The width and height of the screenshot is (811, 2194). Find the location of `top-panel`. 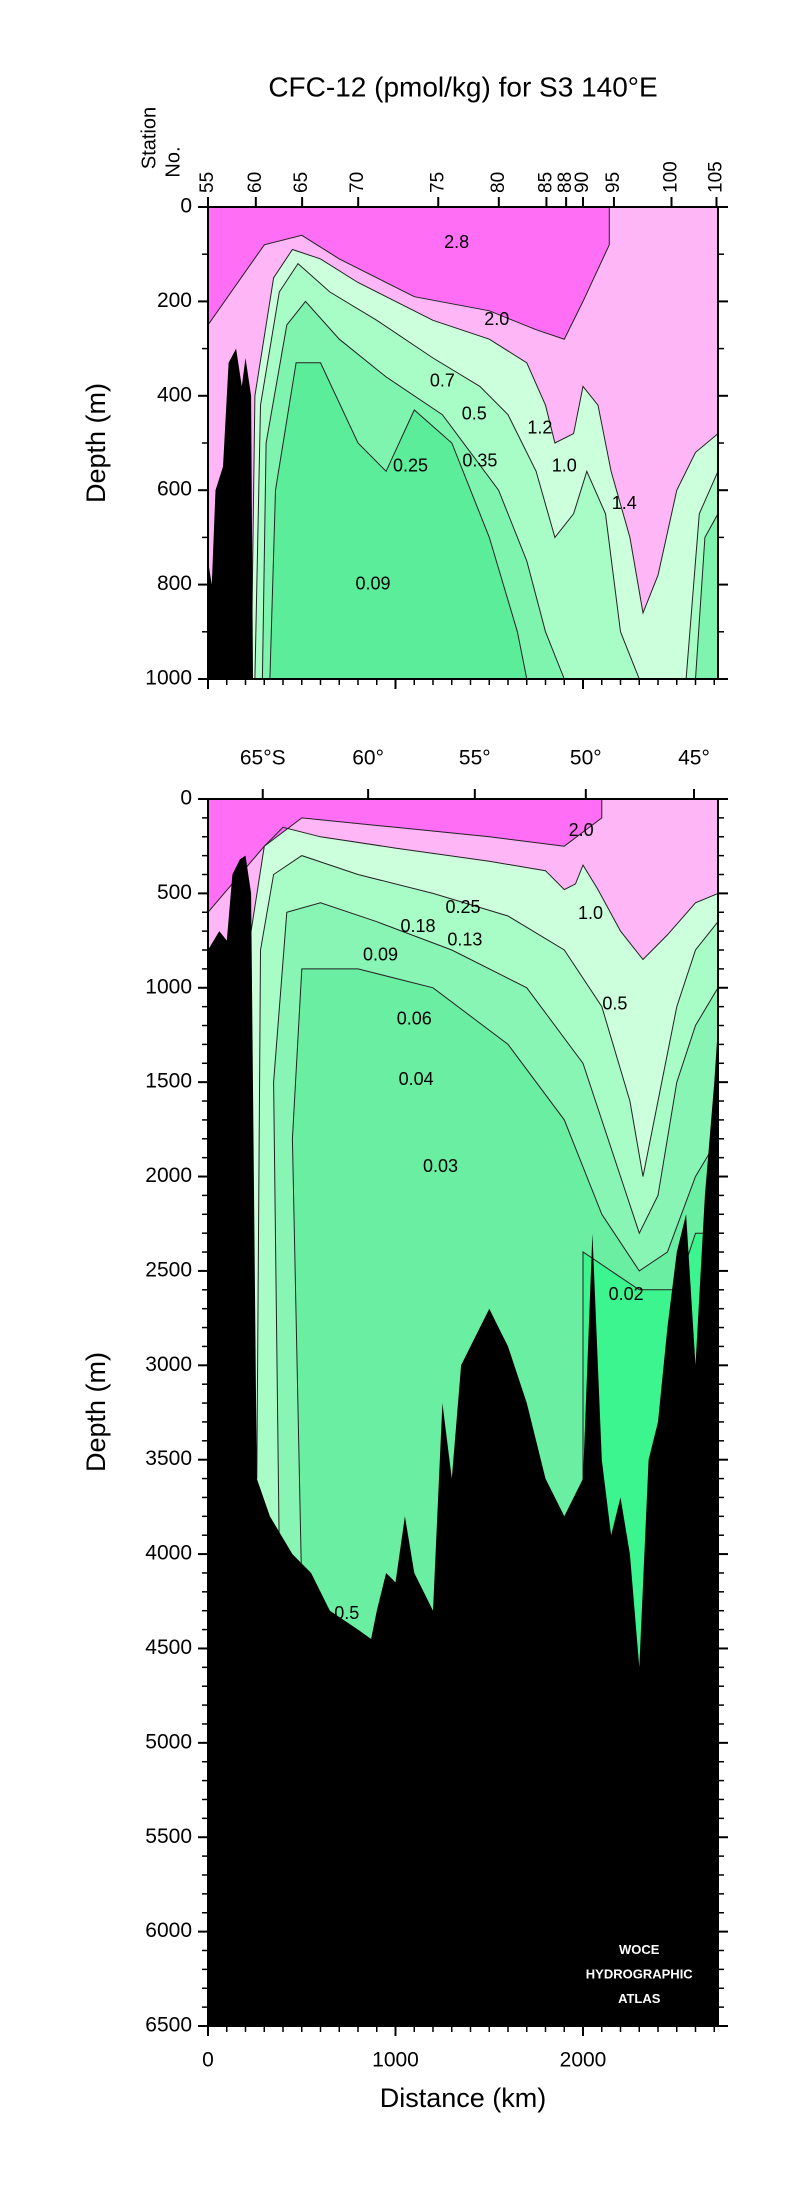

top-panel is located at coordinates (463, 443).